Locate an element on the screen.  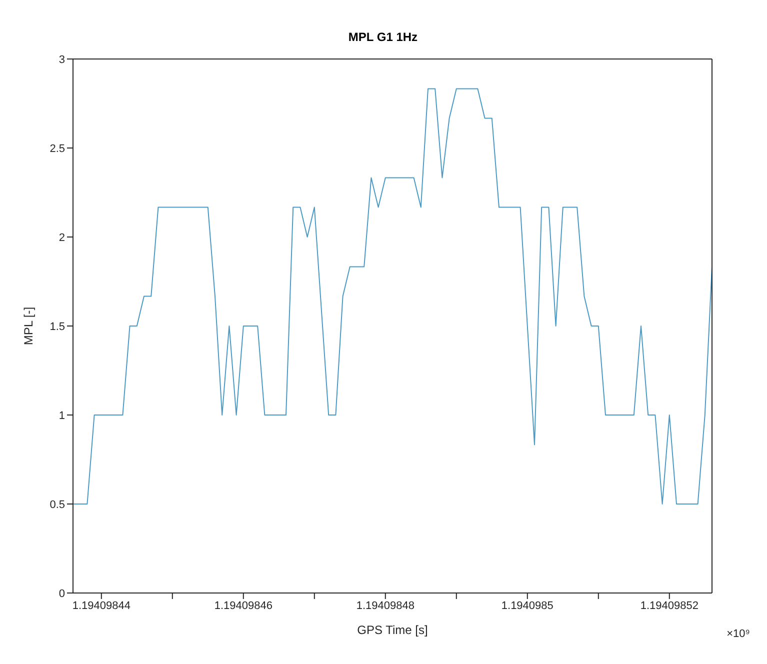
x-tick-label: 1.19409844 is located at coordinates (101, 606).